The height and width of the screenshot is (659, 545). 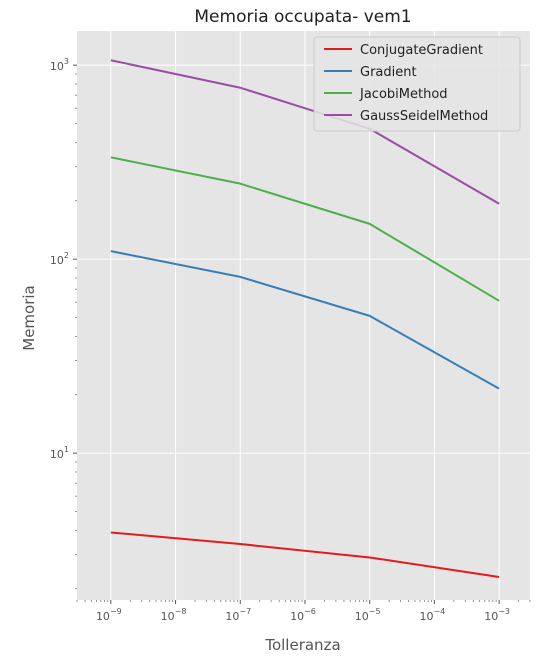 What do you see at coordinates (388, 72) in the screenshot?
I see `legend-label: Gradient` at bounding box center [388, 72].